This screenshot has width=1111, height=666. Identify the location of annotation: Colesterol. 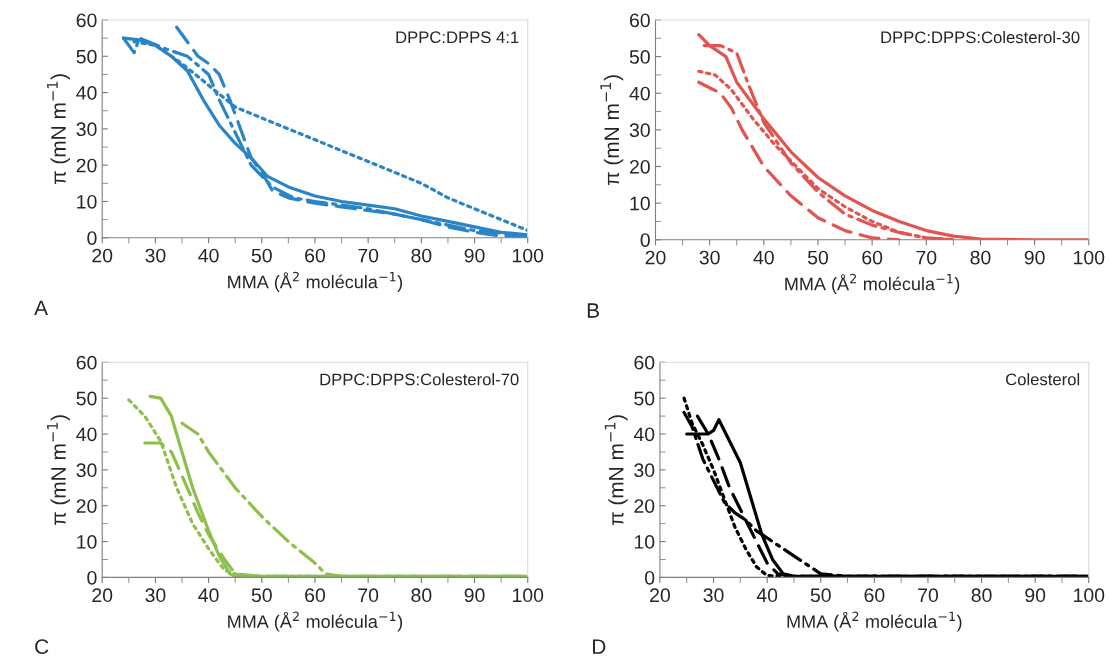
(1043, 379).